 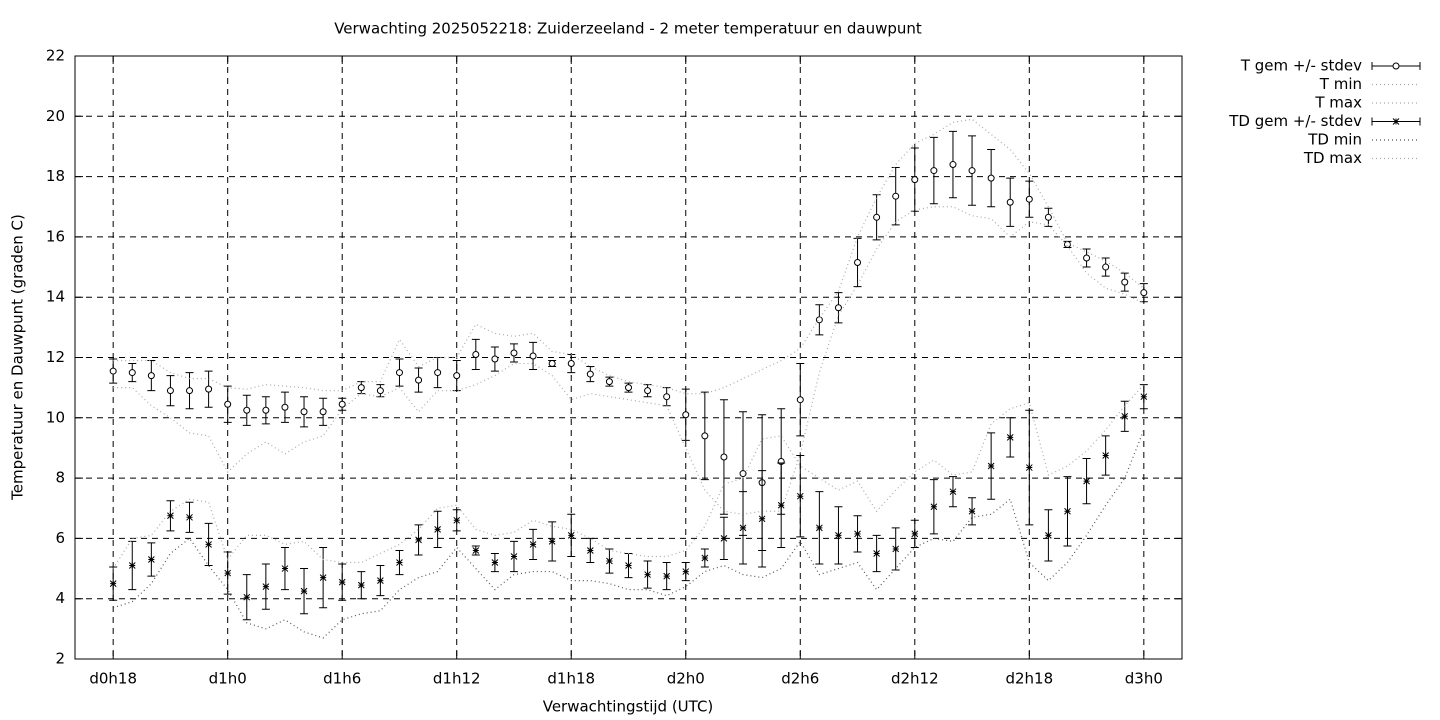 I want to click on legend-label: T min, so click(x=1340, y=84).